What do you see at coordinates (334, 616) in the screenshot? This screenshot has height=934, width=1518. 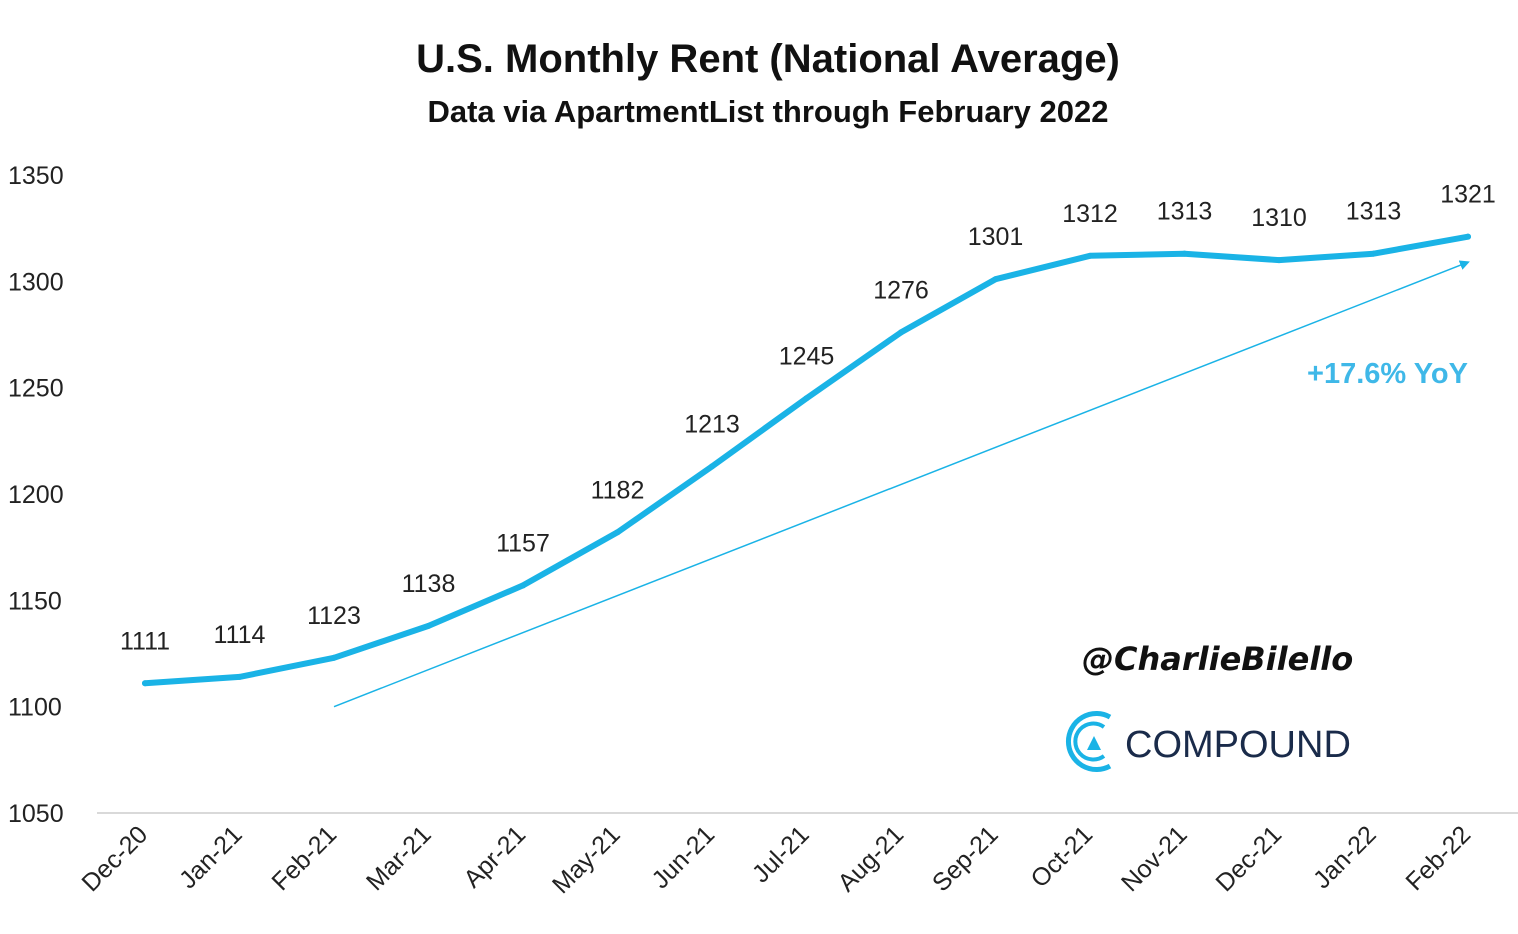 I see `data-label: 1123` at bounding box center [334, 616].